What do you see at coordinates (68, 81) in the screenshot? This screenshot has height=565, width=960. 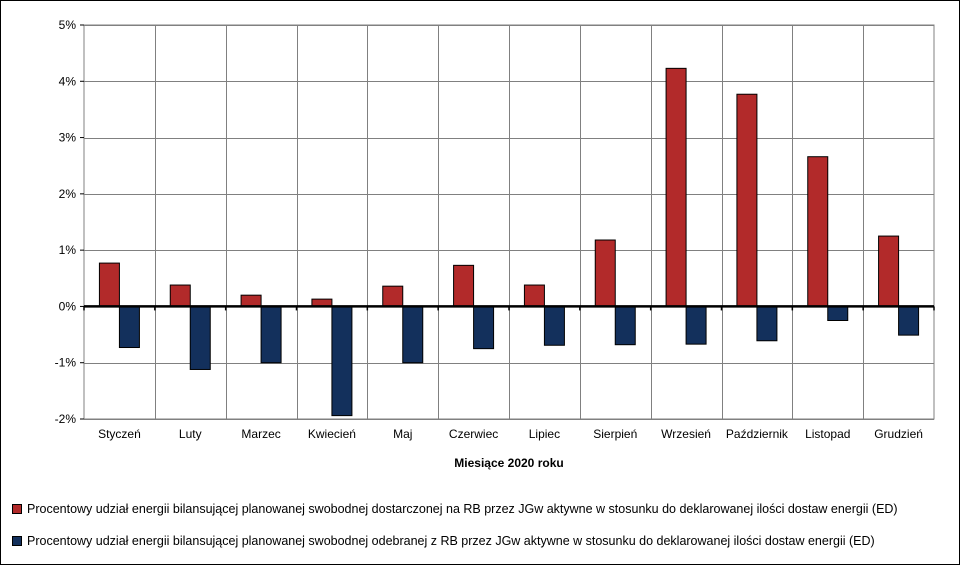 I see `y-tick-label: 4%` at bounding box center [68, 81].